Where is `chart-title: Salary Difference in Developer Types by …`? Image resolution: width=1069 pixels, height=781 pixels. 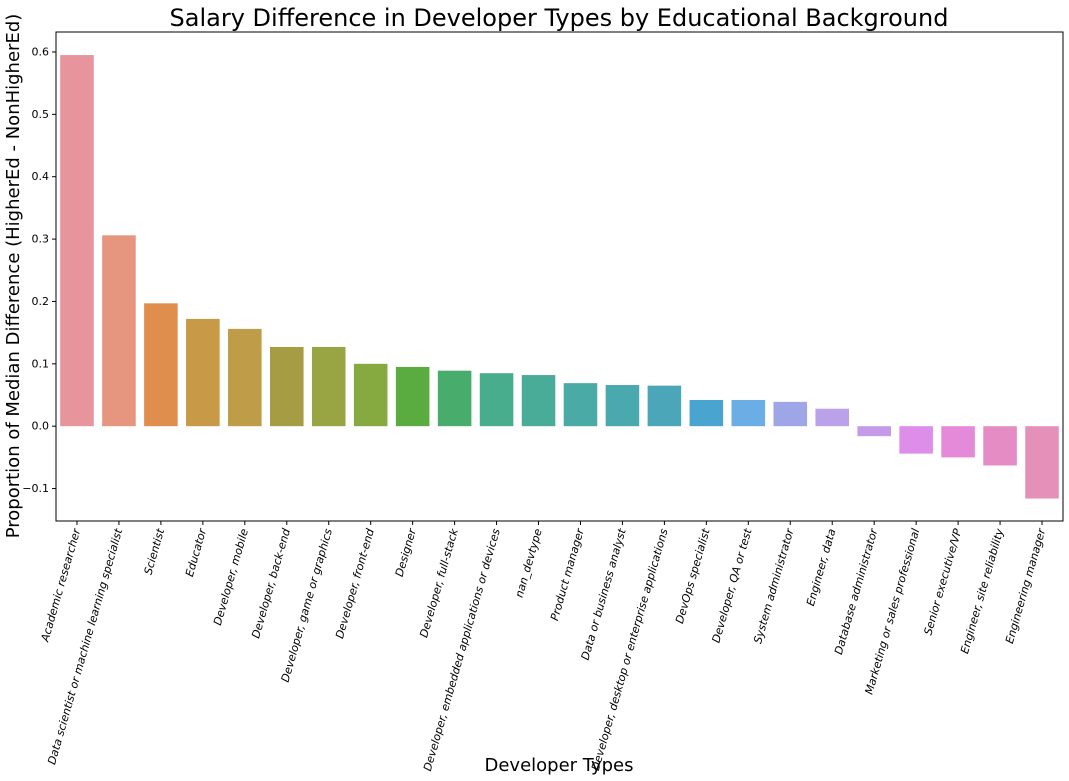
chart-title: Salary Difference in Developer Types by … is located at coordinates (559, 18).